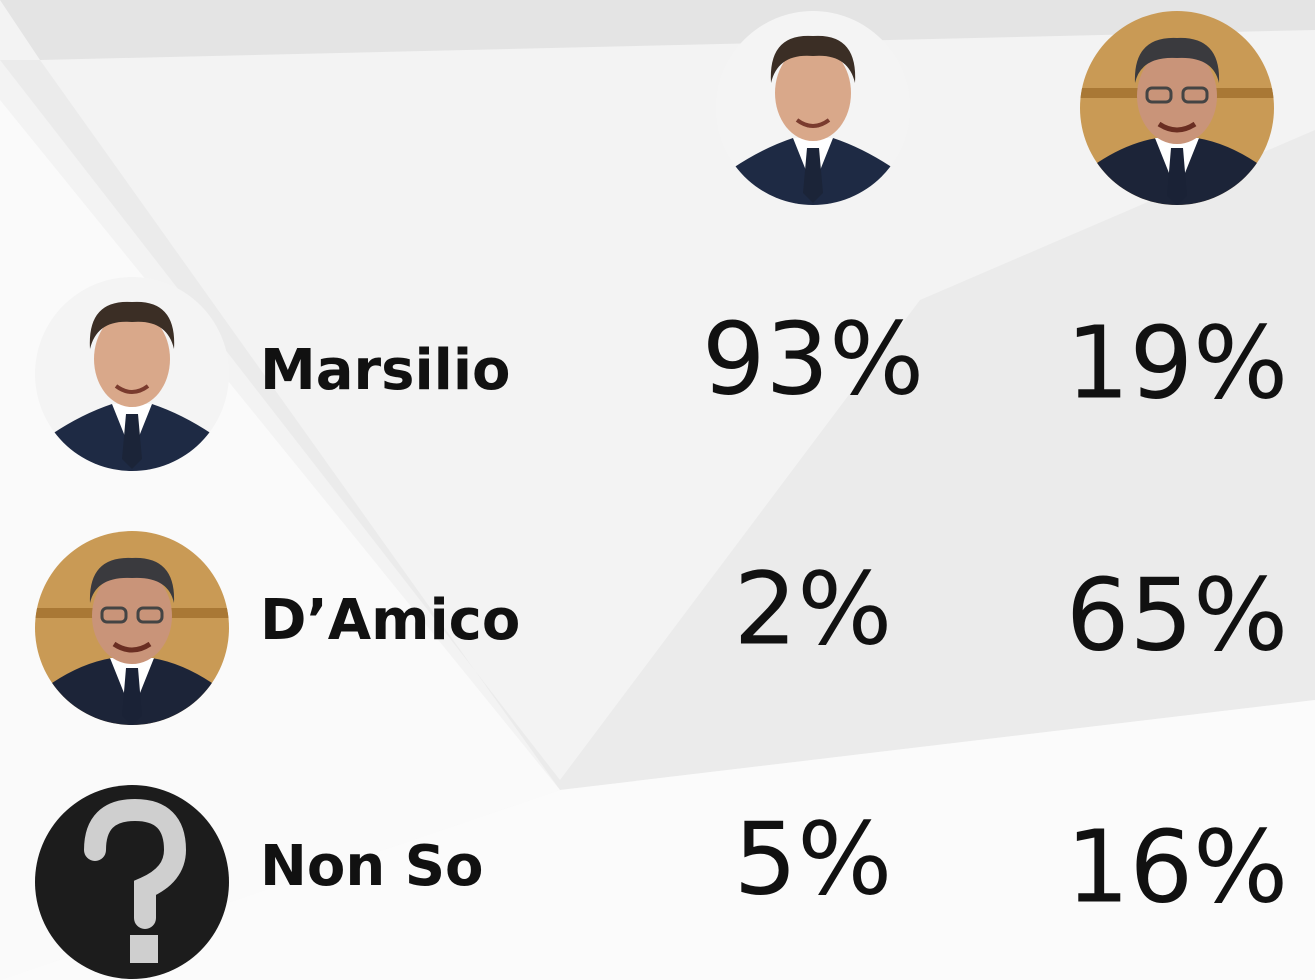 This screenshot has width=1315, height=980. I want to click on percentage: 93%, so click(813, 358).